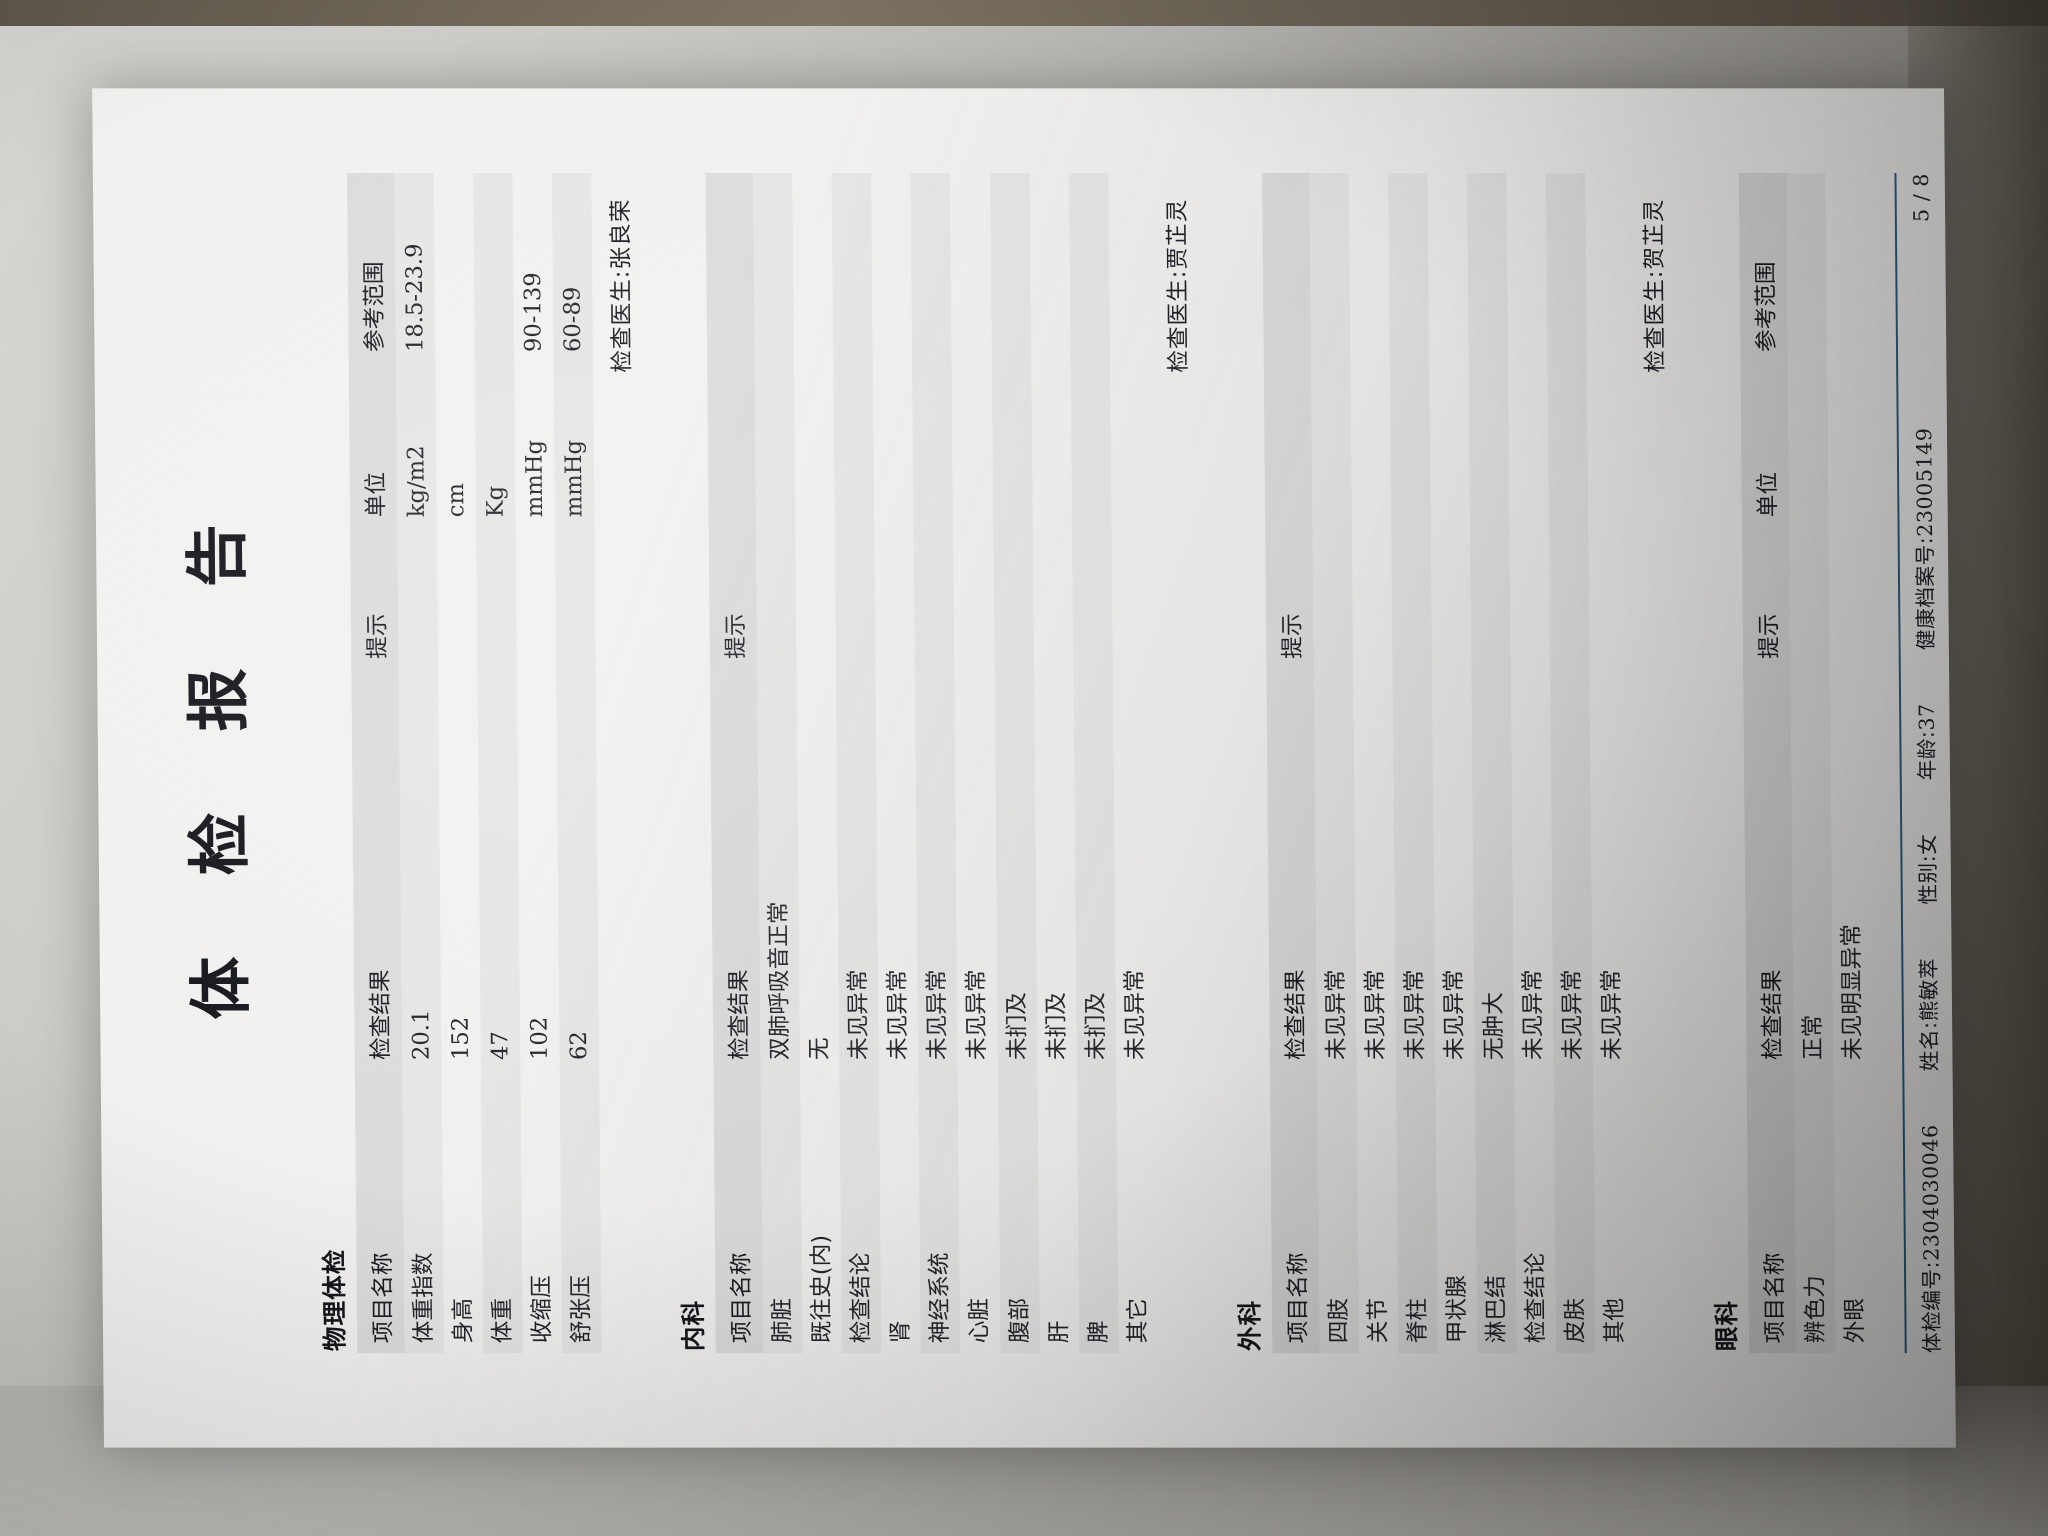 This screenshot has width=2048, height=1536. What do you see at coordinates (1574, 1211) in the screenshot?
I see `cell-name: 皮肤` at bounding box center [1574, 1211].